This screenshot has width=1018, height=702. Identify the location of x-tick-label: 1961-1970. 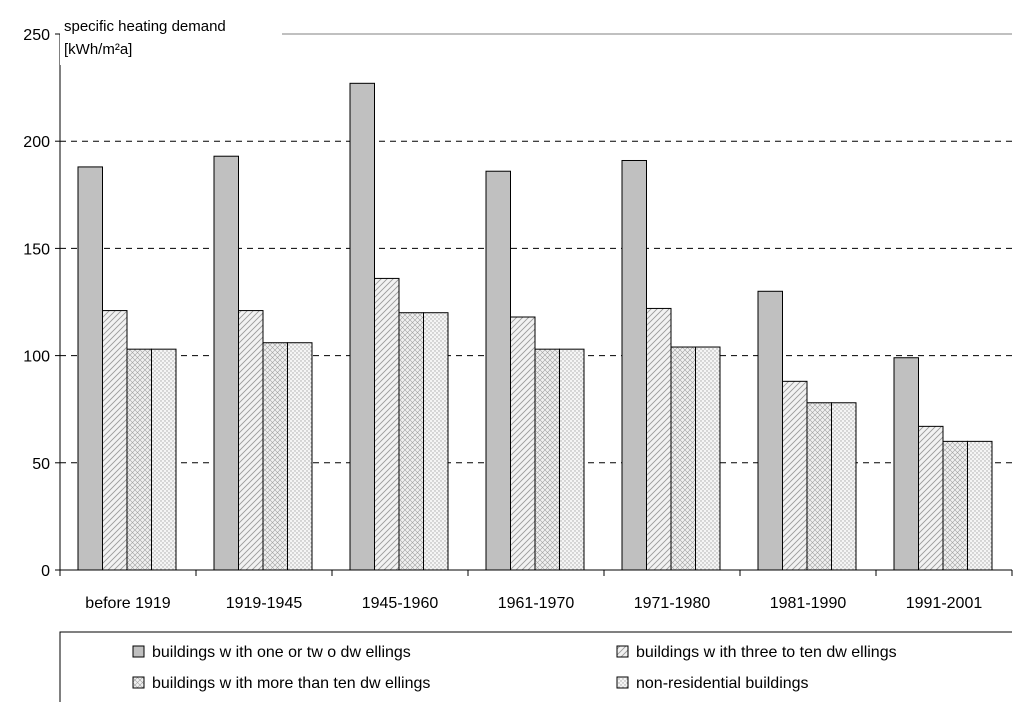
(536, 603).